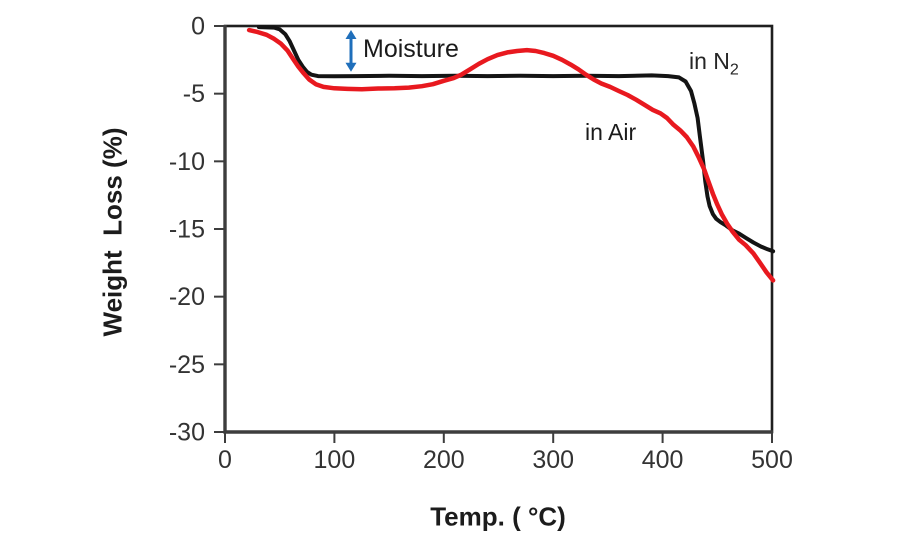  What do you see at coordinates (351, 34) in the screenshot?
I see `moisture-arrow-head-up` at bounding box center [351, 34].